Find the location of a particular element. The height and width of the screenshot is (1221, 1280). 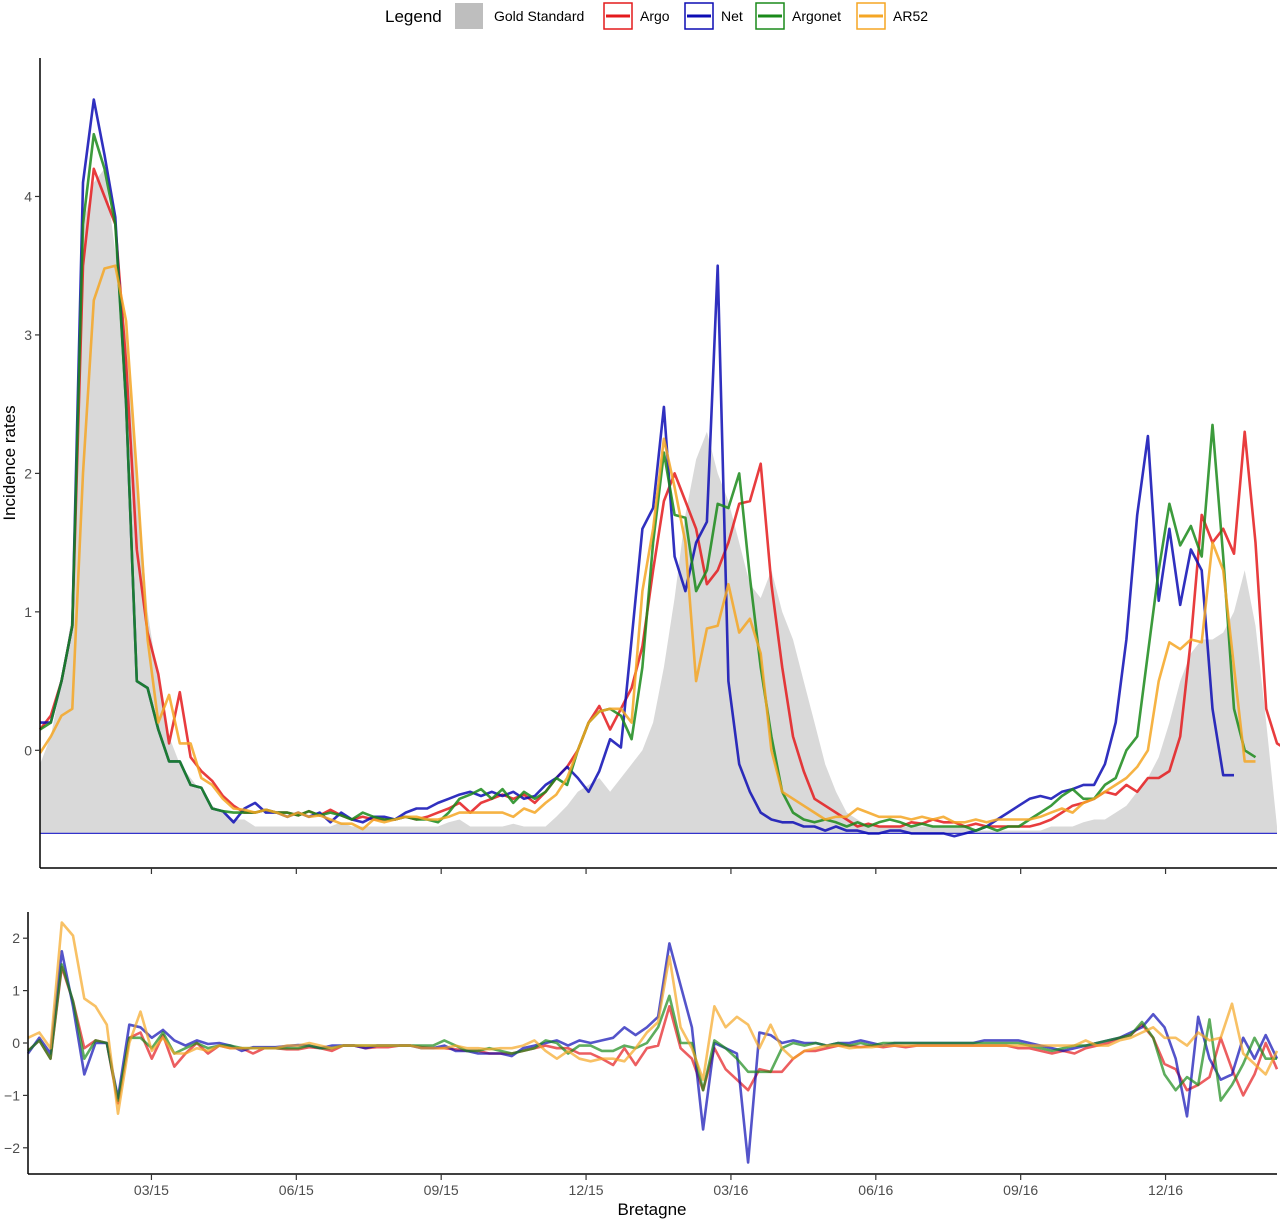

x-tick-label: 12/16 is located at coordinates (1165, 1190).